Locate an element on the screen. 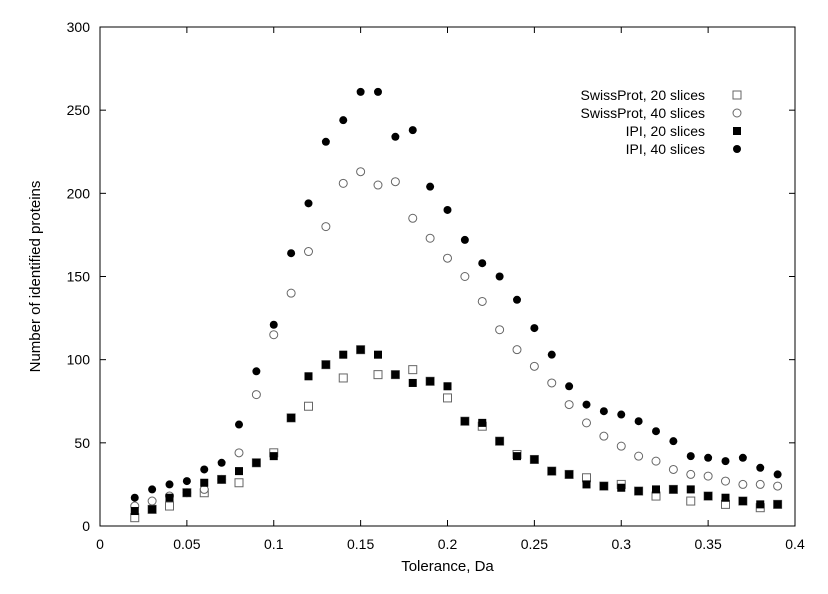  x-tick-label: 0 is located at coordinates (100, 544).